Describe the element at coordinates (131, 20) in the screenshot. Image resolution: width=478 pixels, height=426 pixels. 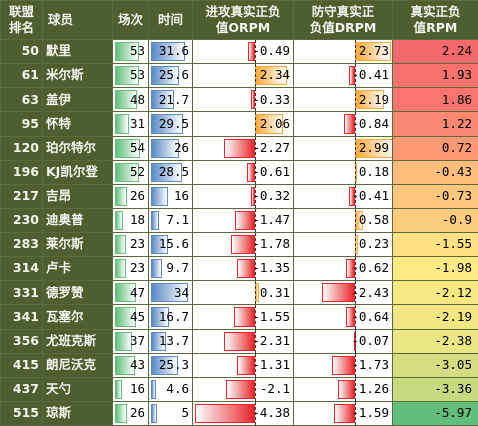
I see `header-games: 场次` at that location.